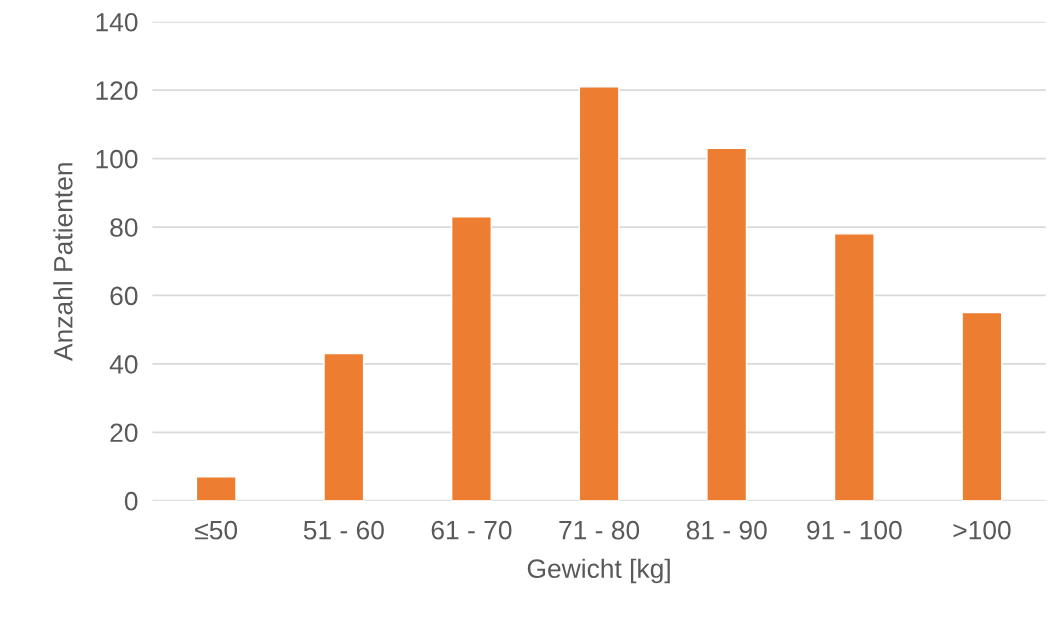 This screenshot has height=622, width=1051. I want to click on y-tick-label: 20, so click(124, 433).